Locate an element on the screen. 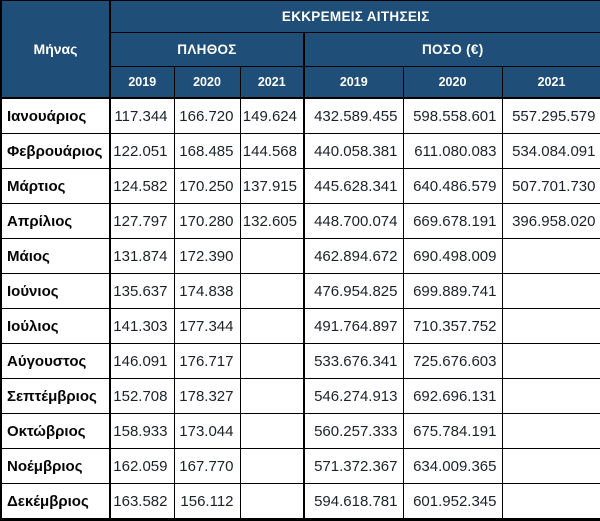 This screenshot has width=600, height=521. count-value-cell: 127.797 is located at coordinates (142, 221).